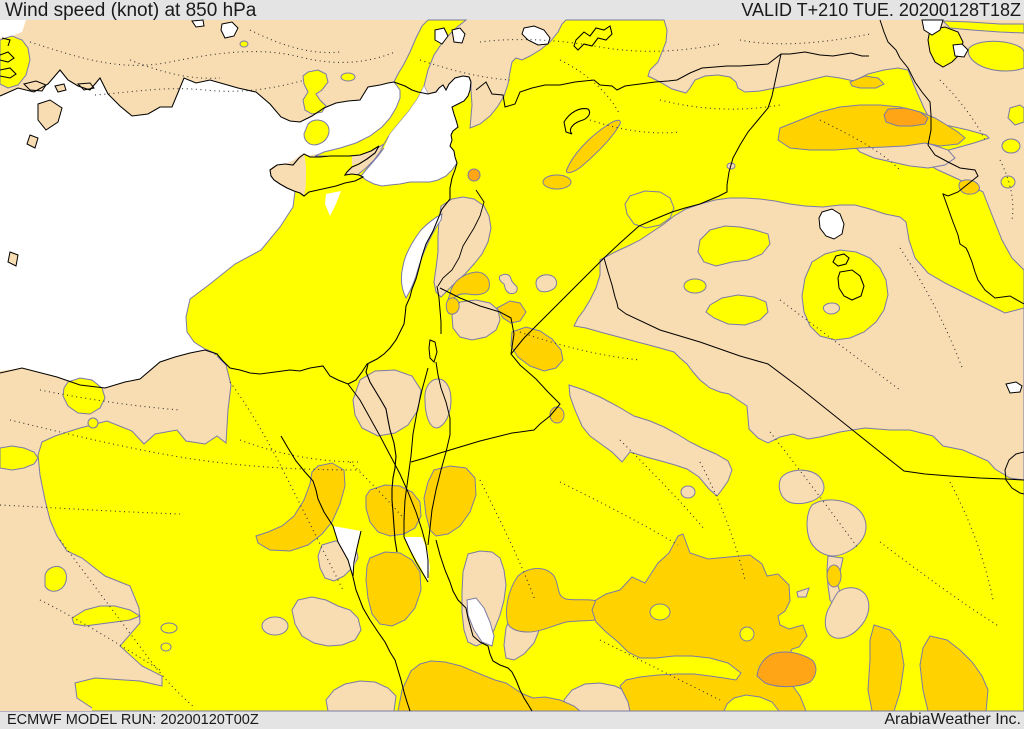 Image resolution: width=1024 pixels, height=729 pixels. What do you see at coordinates (952, 719) in the screenshot?
I see `svg-text: ArabiaWeather Inc.` at bounding box center [952, 719].